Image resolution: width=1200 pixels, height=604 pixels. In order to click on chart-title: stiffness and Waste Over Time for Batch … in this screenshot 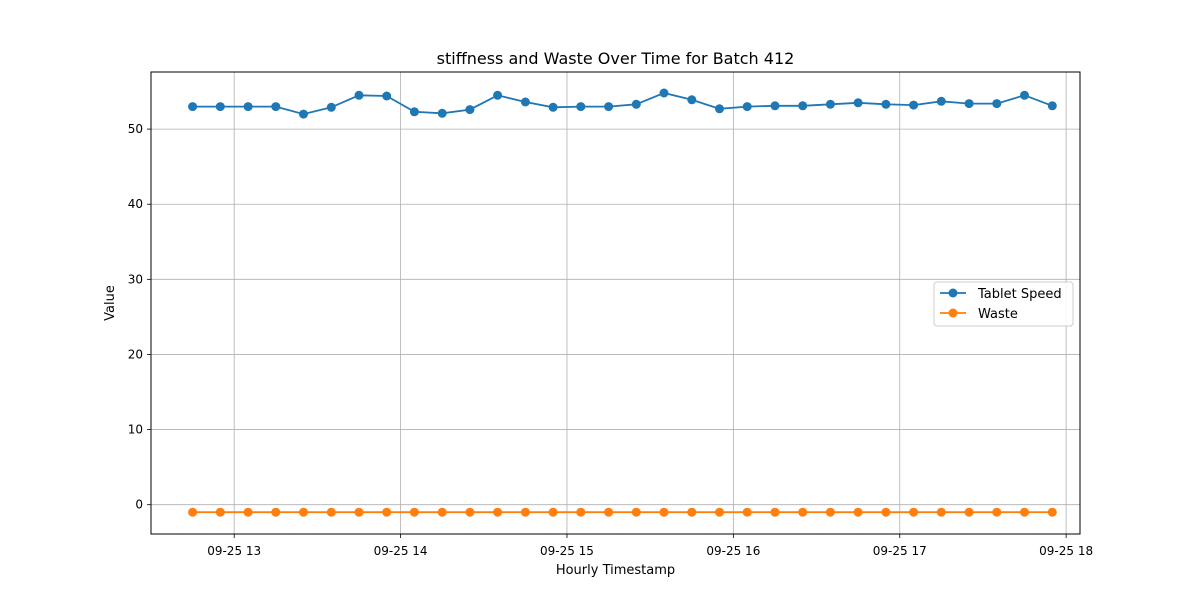, I will do `click(616, 58)`.